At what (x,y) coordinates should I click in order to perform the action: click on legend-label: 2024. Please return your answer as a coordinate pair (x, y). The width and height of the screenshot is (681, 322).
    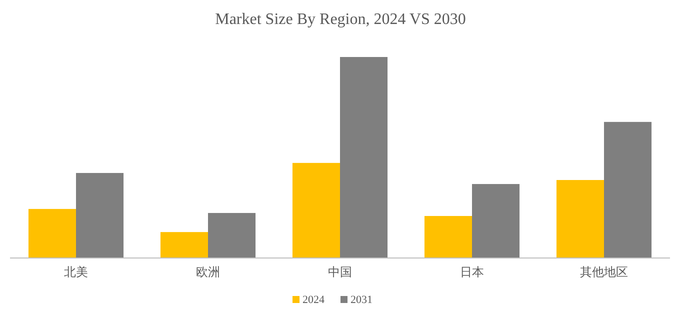
    Looking at the image, I should click on (313, 300).